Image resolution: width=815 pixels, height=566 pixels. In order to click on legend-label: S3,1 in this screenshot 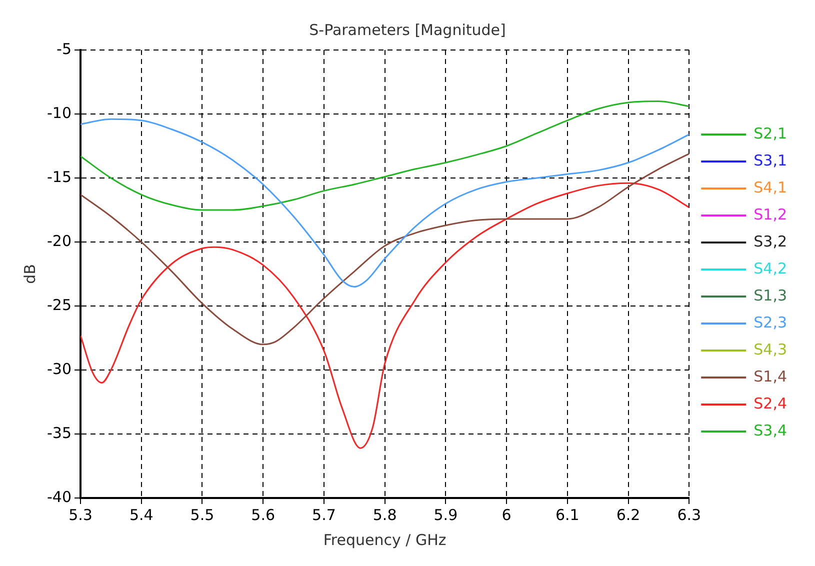, I will do `click(771, 160)`.